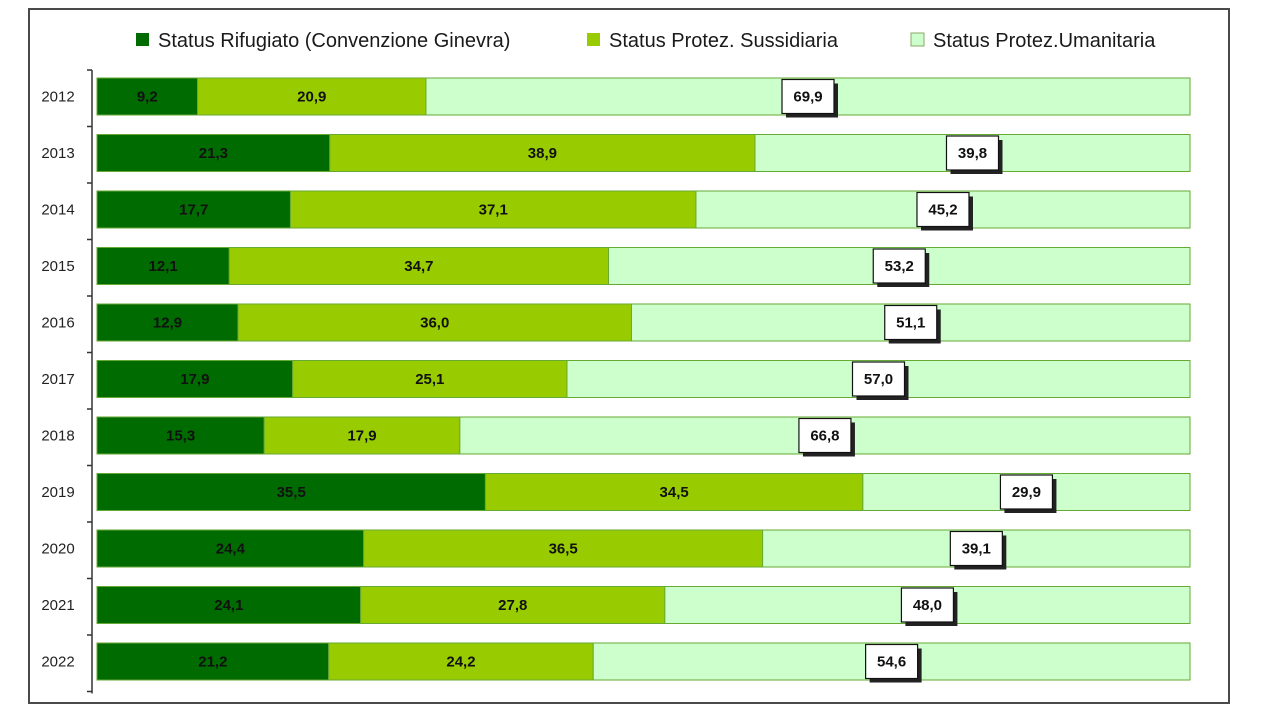 The height and width of the screenshot is (719, 1280). Describe the element at coordinates (57, 492) in the screenshot. I see `y-tick-label: 2019` at that location.